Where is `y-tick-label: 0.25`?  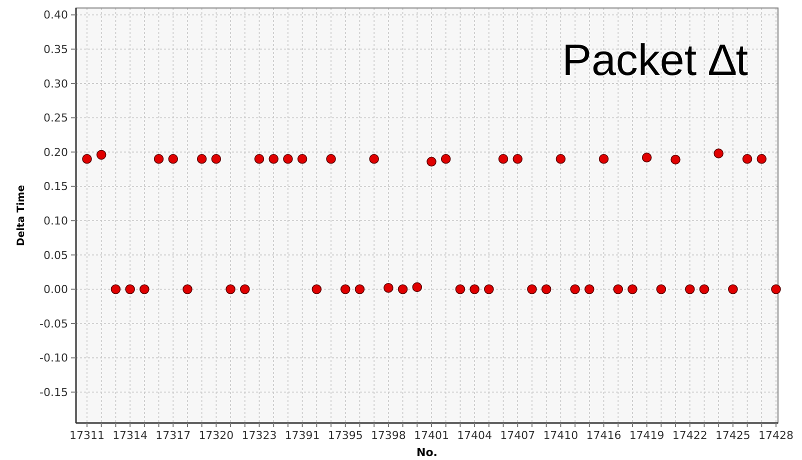
y-tick-label: 0.25 is located at coordinates (56, 118).